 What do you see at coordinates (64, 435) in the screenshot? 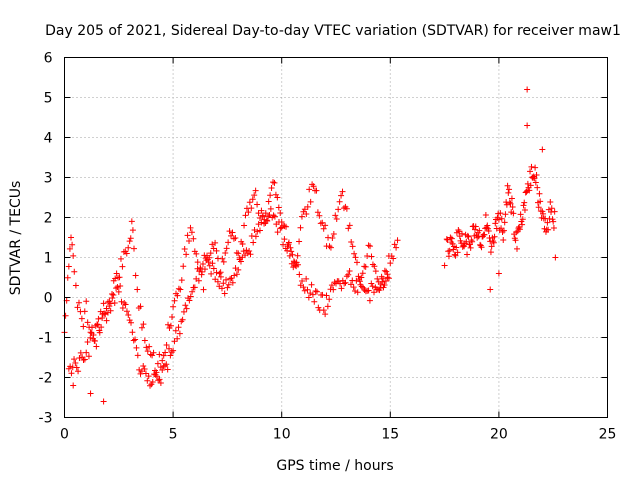
I see `x-tick-label: 0` at bounding box center [64, 435].